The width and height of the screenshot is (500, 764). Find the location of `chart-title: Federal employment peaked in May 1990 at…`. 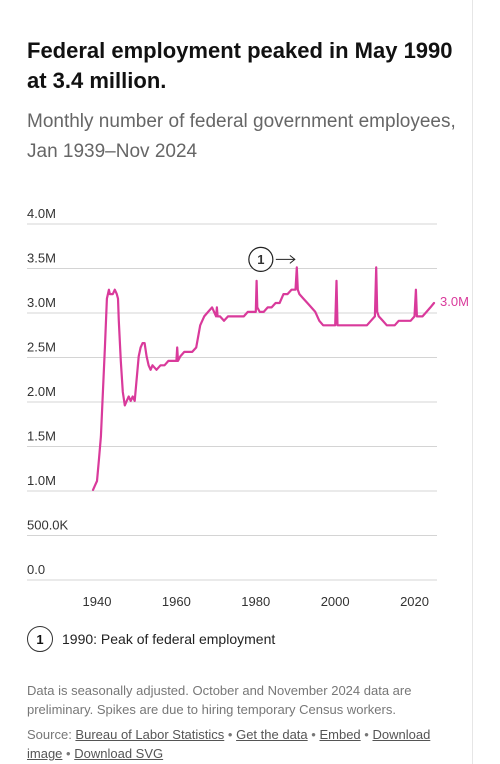

chart-title: Federal employment peaked in May 1990 at… is located at coordinates (240, 65).